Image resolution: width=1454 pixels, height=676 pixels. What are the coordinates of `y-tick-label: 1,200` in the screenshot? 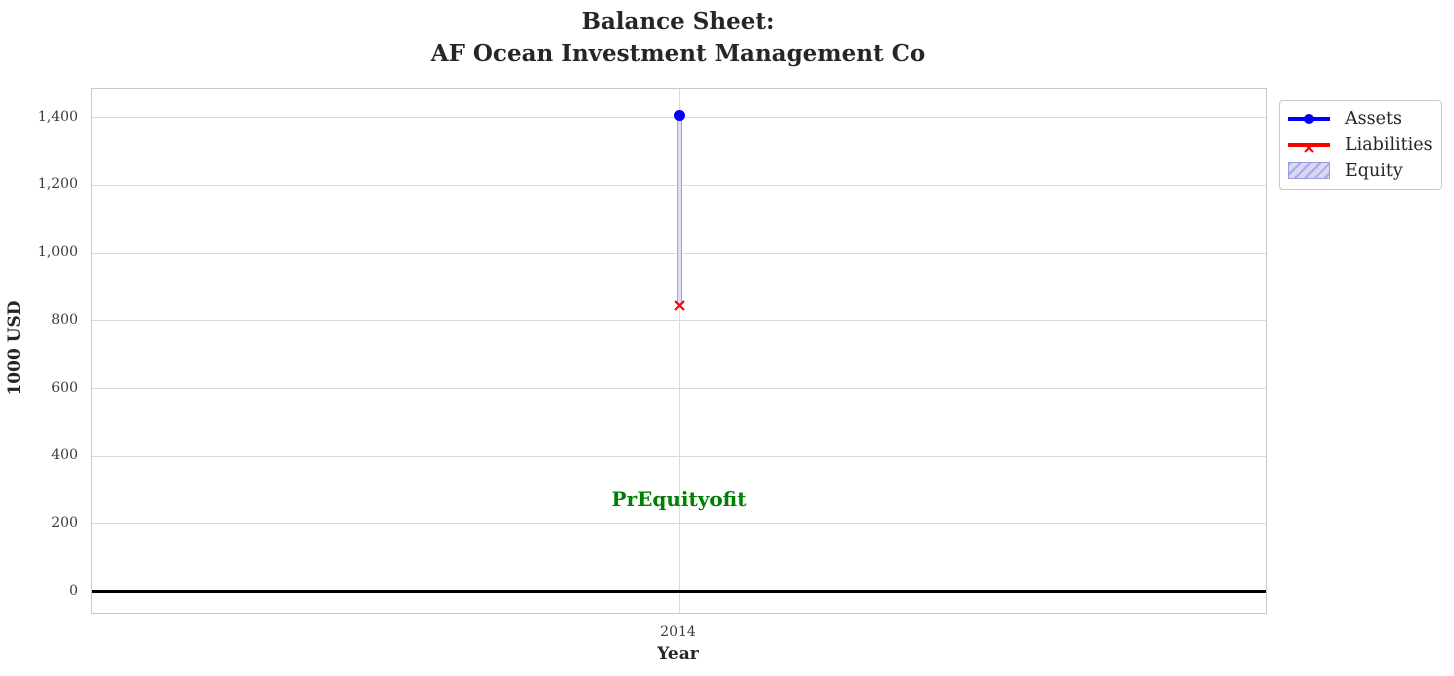 It's located at (57, 184).